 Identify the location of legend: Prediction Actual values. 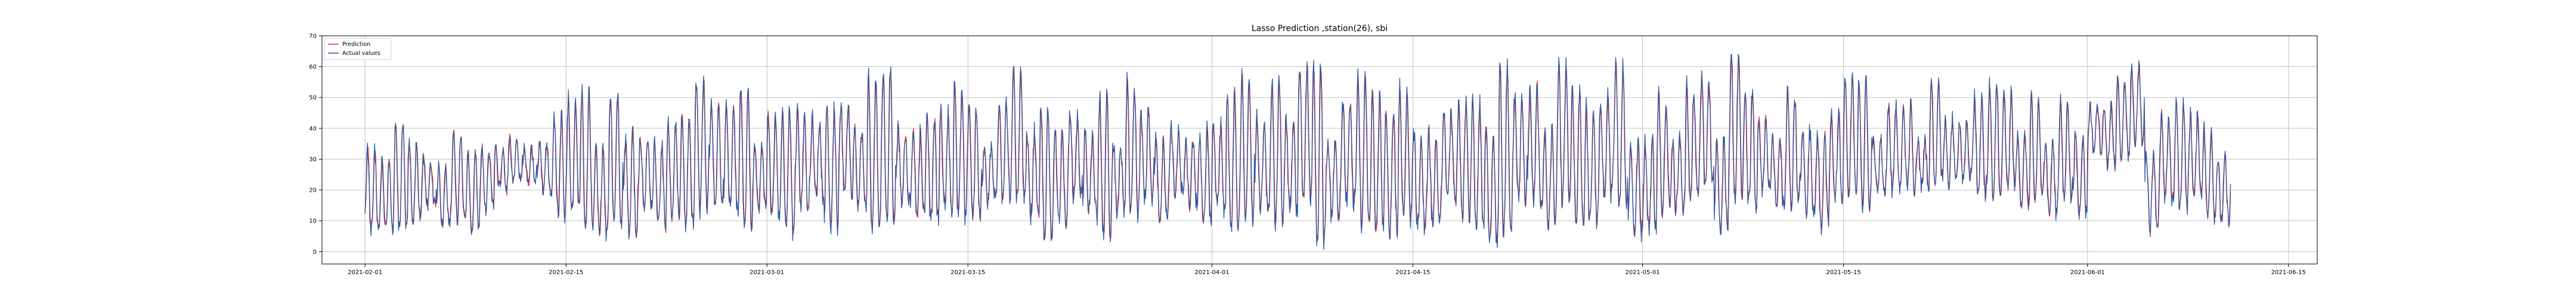
(358, 49).